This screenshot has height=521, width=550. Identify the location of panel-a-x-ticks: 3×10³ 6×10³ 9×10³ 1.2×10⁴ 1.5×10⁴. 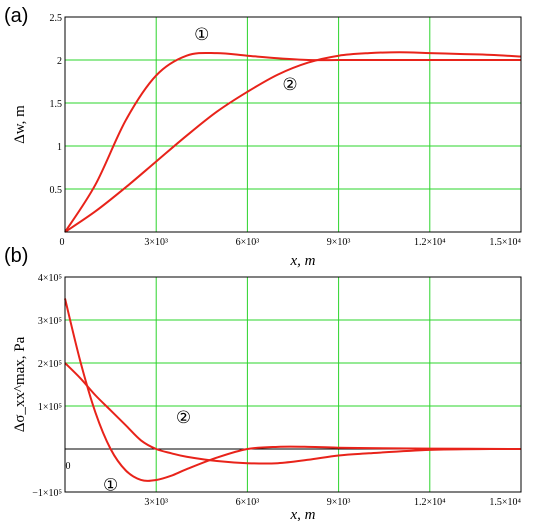
(332, 242).